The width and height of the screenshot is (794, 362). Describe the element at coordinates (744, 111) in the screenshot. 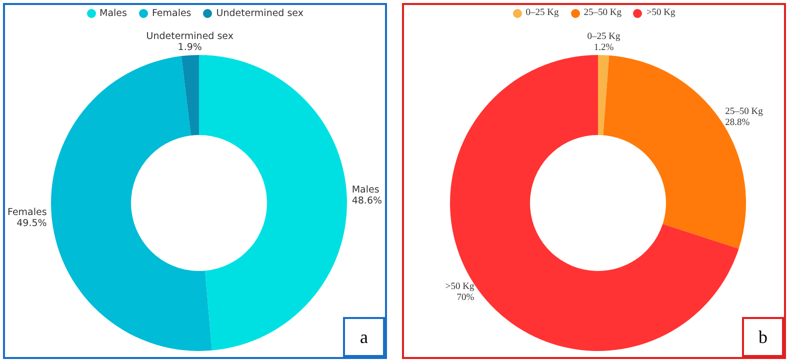

I see `slice-label: 25–50 Kg` at that location.